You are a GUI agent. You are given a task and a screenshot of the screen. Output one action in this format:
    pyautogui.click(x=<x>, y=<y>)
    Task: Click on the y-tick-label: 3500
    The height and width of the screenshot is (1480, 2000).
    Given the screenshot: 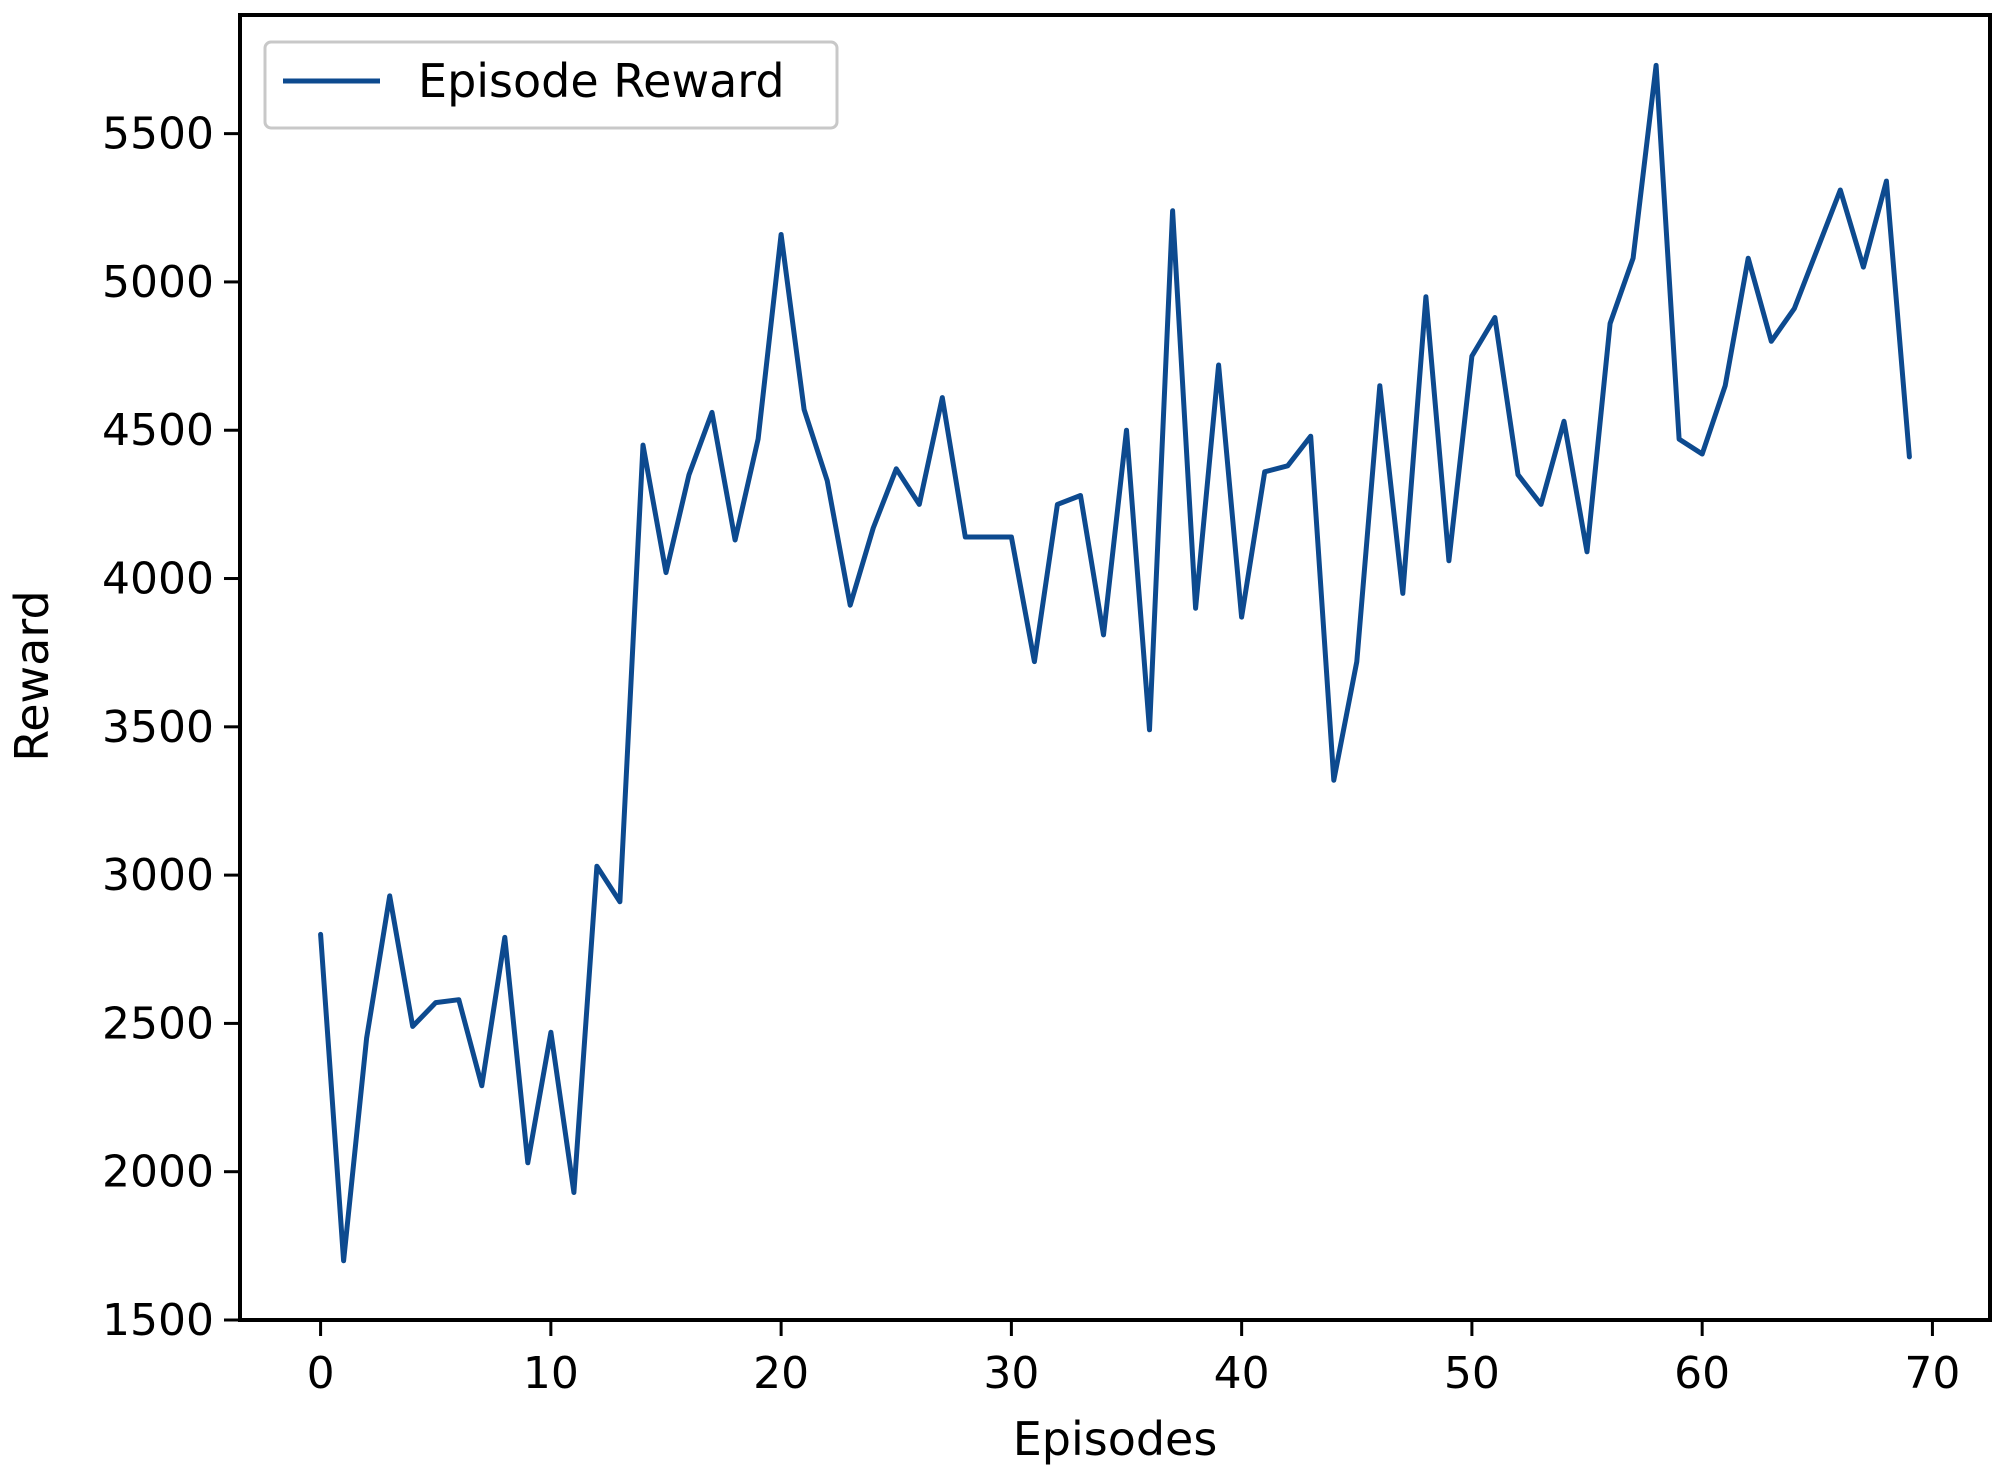 What is the action you would take?
    pyautogui.click(x=158, y=727)
    